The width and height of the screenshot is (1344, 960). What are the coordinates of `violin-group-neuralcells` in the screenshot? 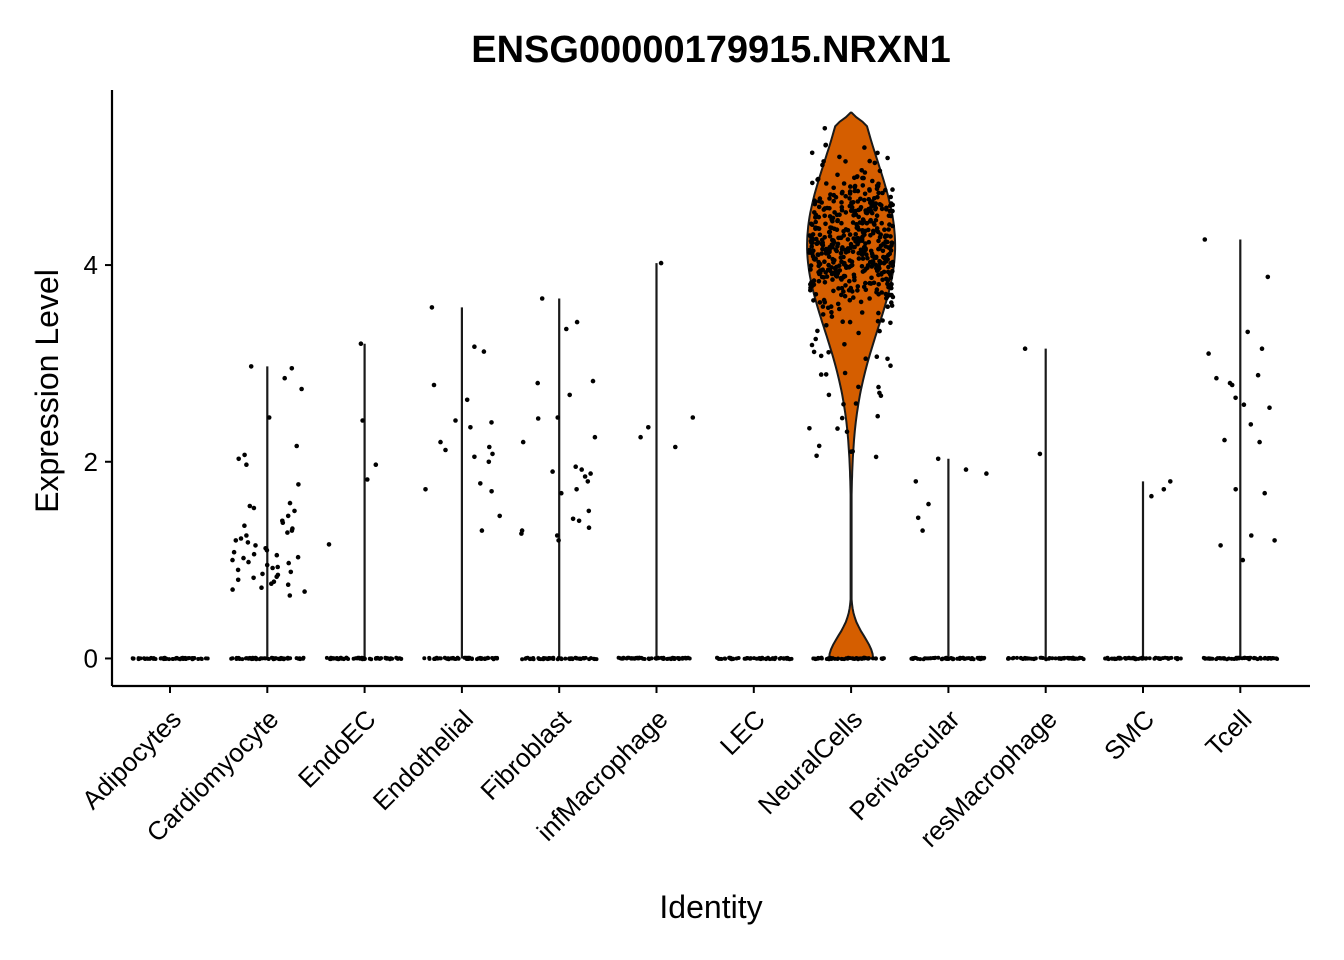 It's located at (851, 386).